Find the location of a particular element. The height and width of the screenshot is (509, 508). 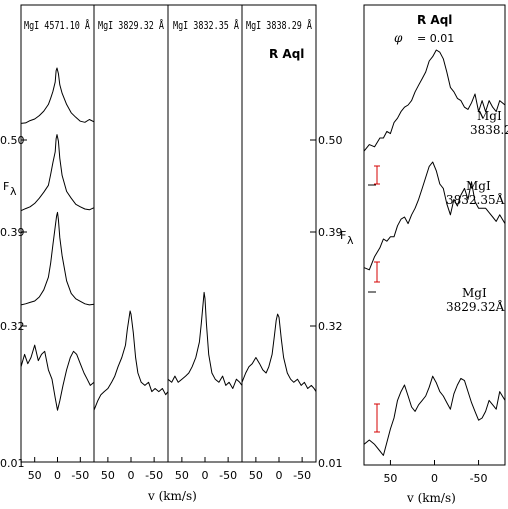

right-x-tick-label: 50 is located at coordinates (390, 478).